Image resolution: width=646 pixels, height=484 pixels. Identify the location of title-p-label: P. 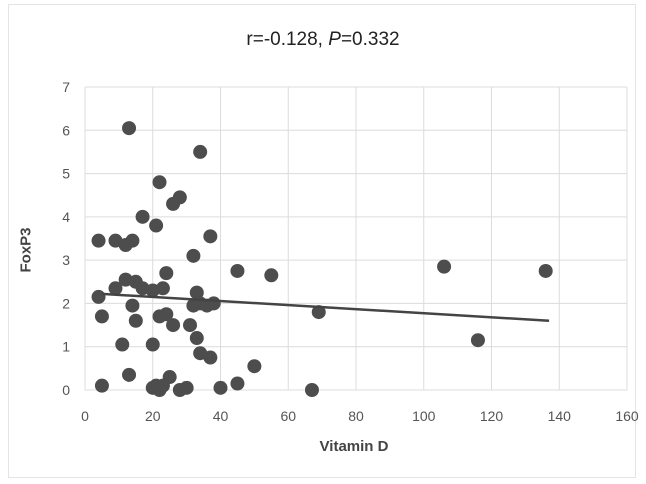
(334, 39).